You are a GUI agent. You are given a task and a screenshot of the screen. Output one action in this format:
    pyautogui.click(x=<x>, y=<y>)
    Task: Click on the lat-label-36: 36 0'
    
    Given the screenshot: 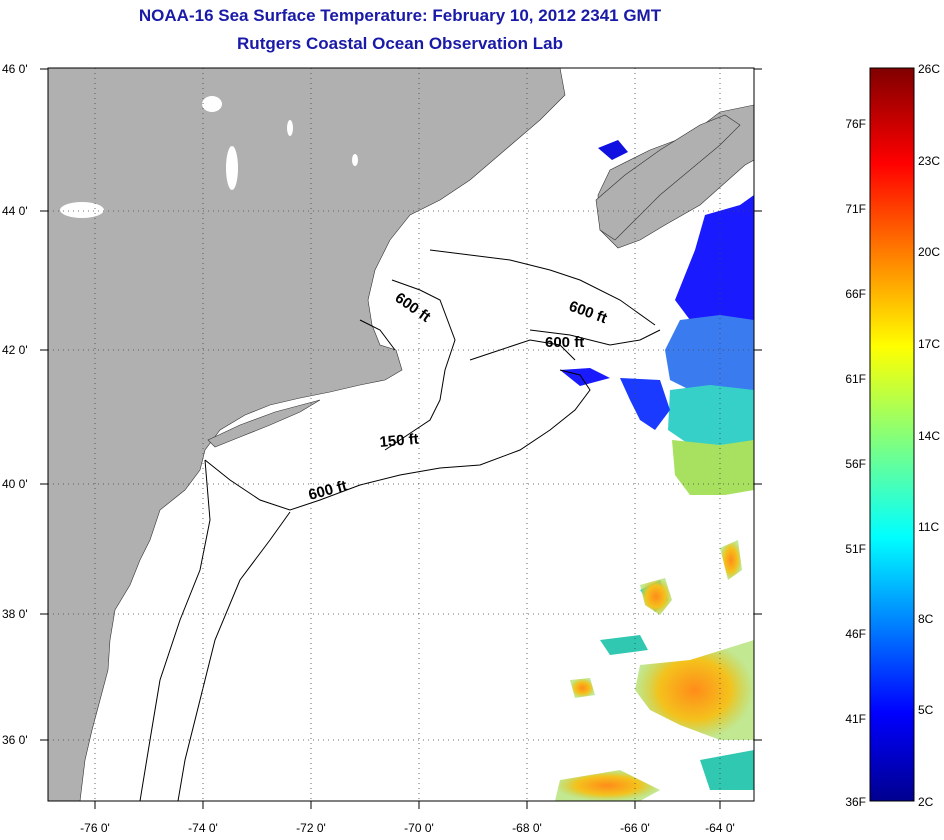 What is the action you would take?
    pyautogui.click(x=15, y=740)
    